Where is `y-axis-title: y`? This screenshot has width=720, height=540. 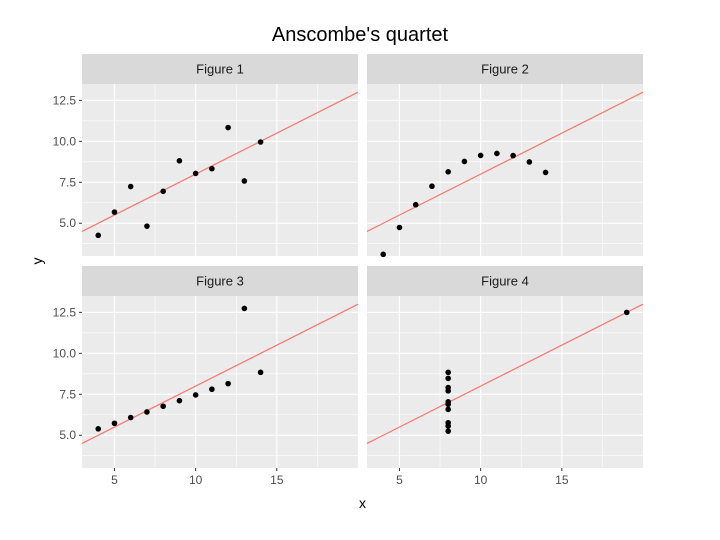 y-axis-title: y is located at coordinates (37, 261).